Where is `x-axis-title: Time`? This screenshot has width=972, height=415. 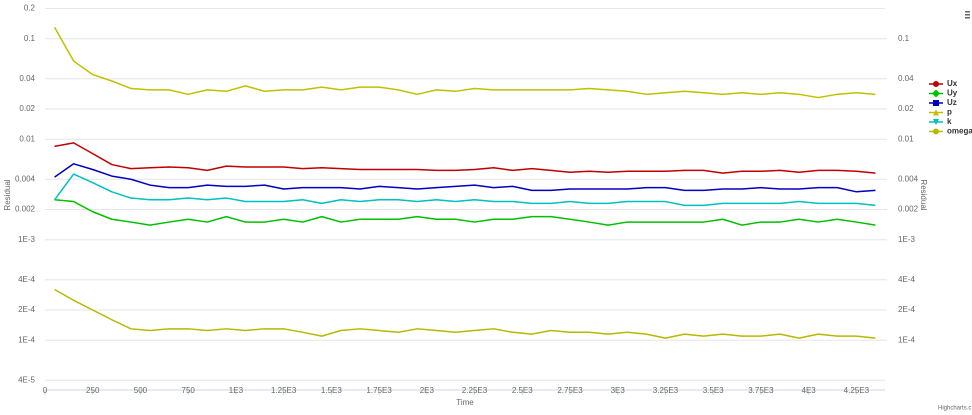
x-axis-title: Time is located at coordinates (465, 402).